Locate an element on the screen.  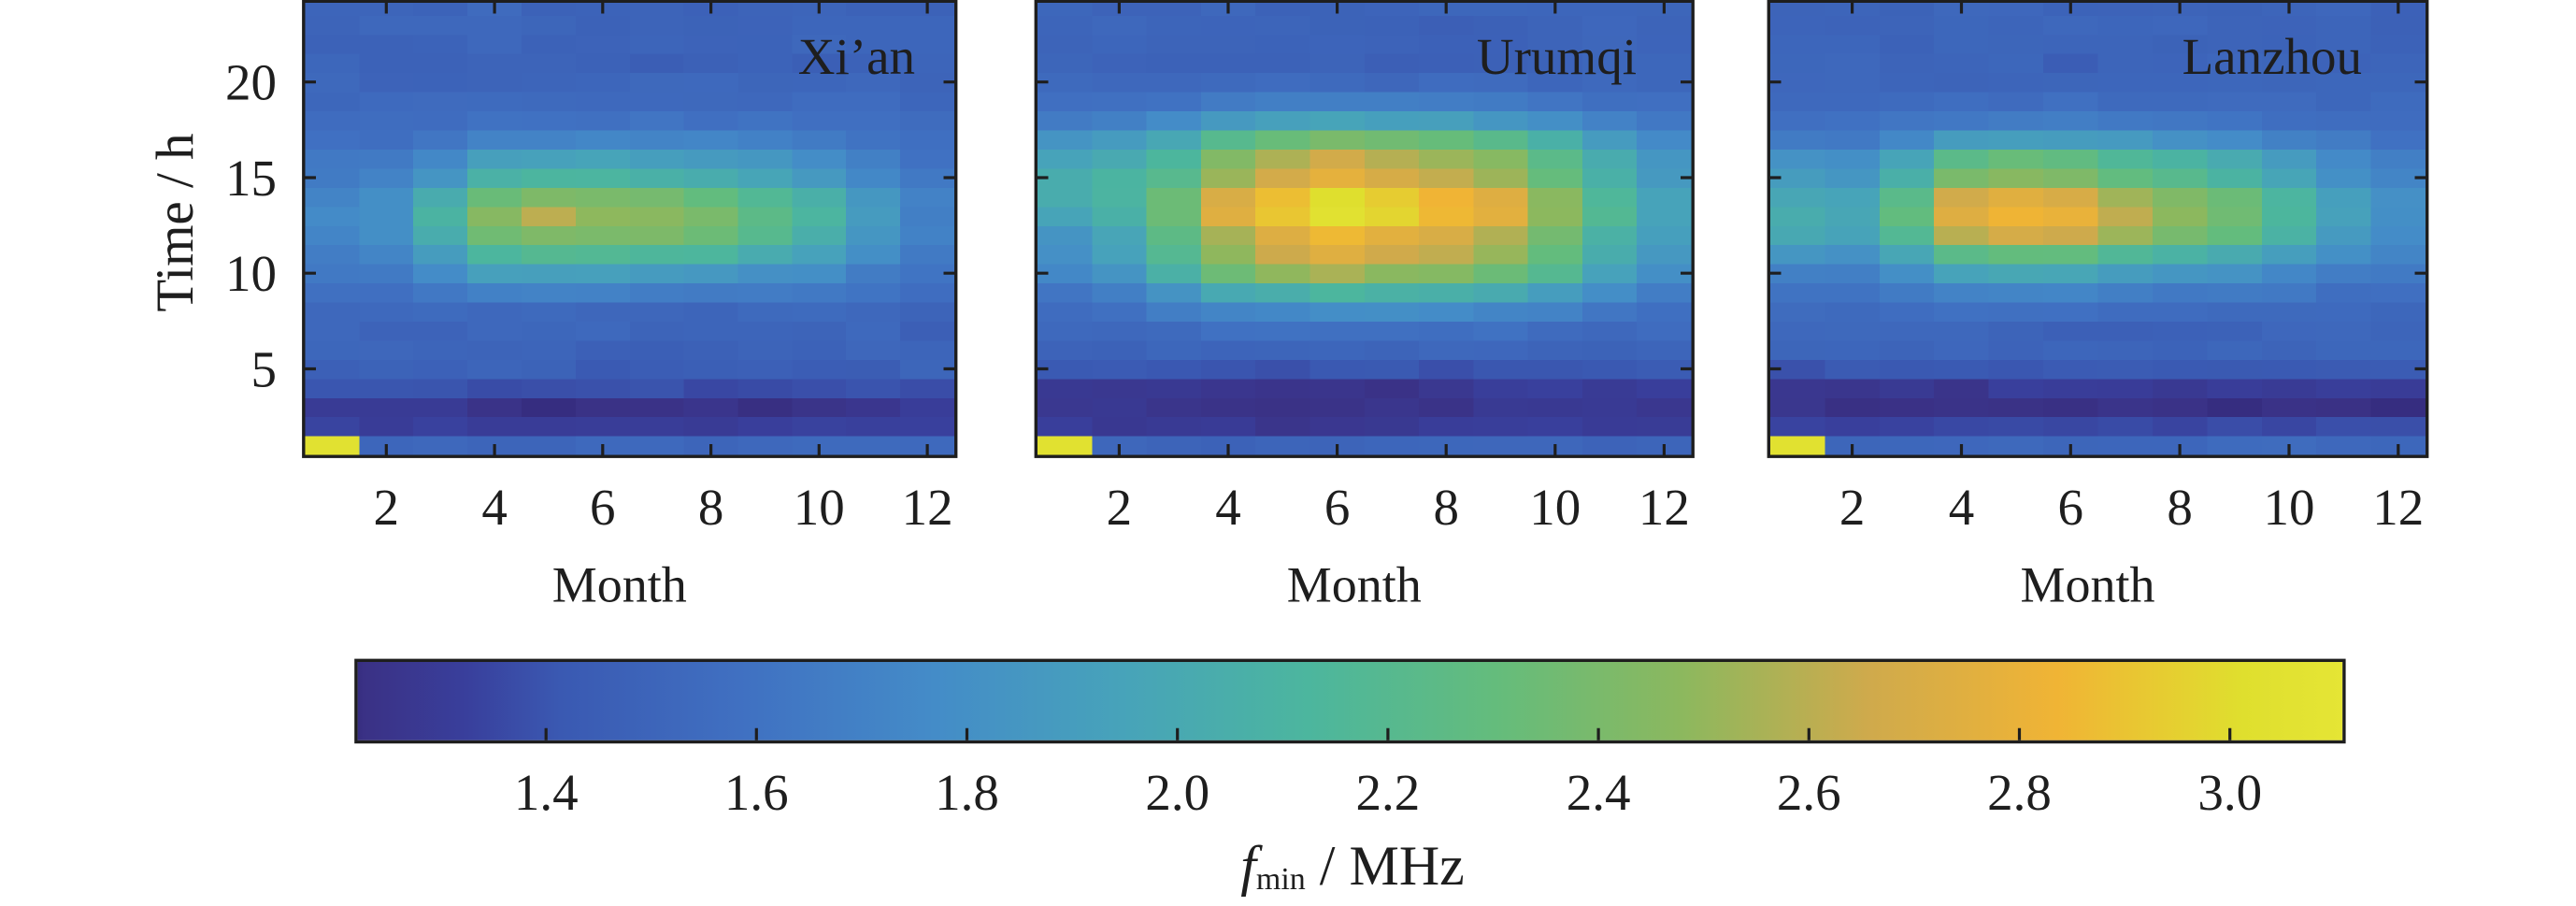
svg-text: 1.8 is located at coordinates (967, 793).